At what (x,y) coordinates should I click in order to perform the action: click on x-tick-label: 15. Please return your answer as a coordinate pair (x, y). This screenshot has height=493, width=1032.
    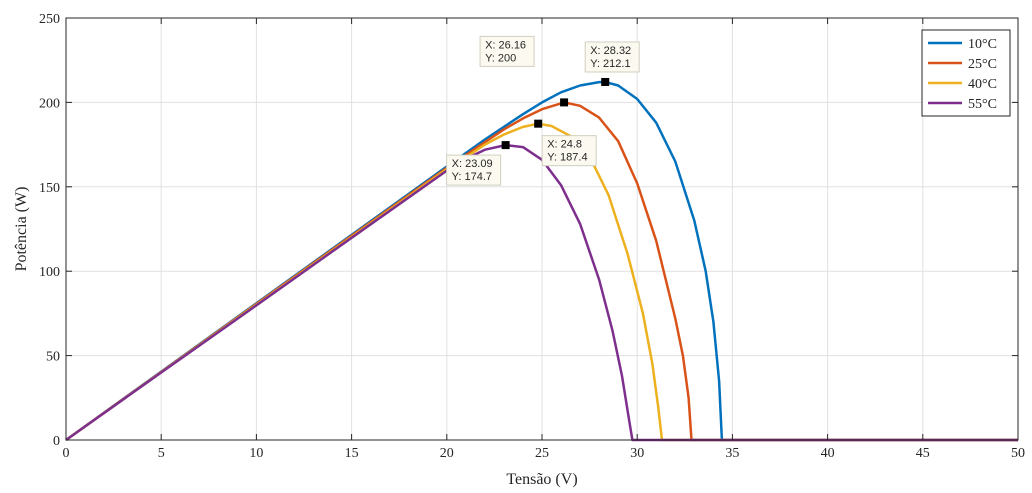
    Looking at the image, I should click on (352, 453).